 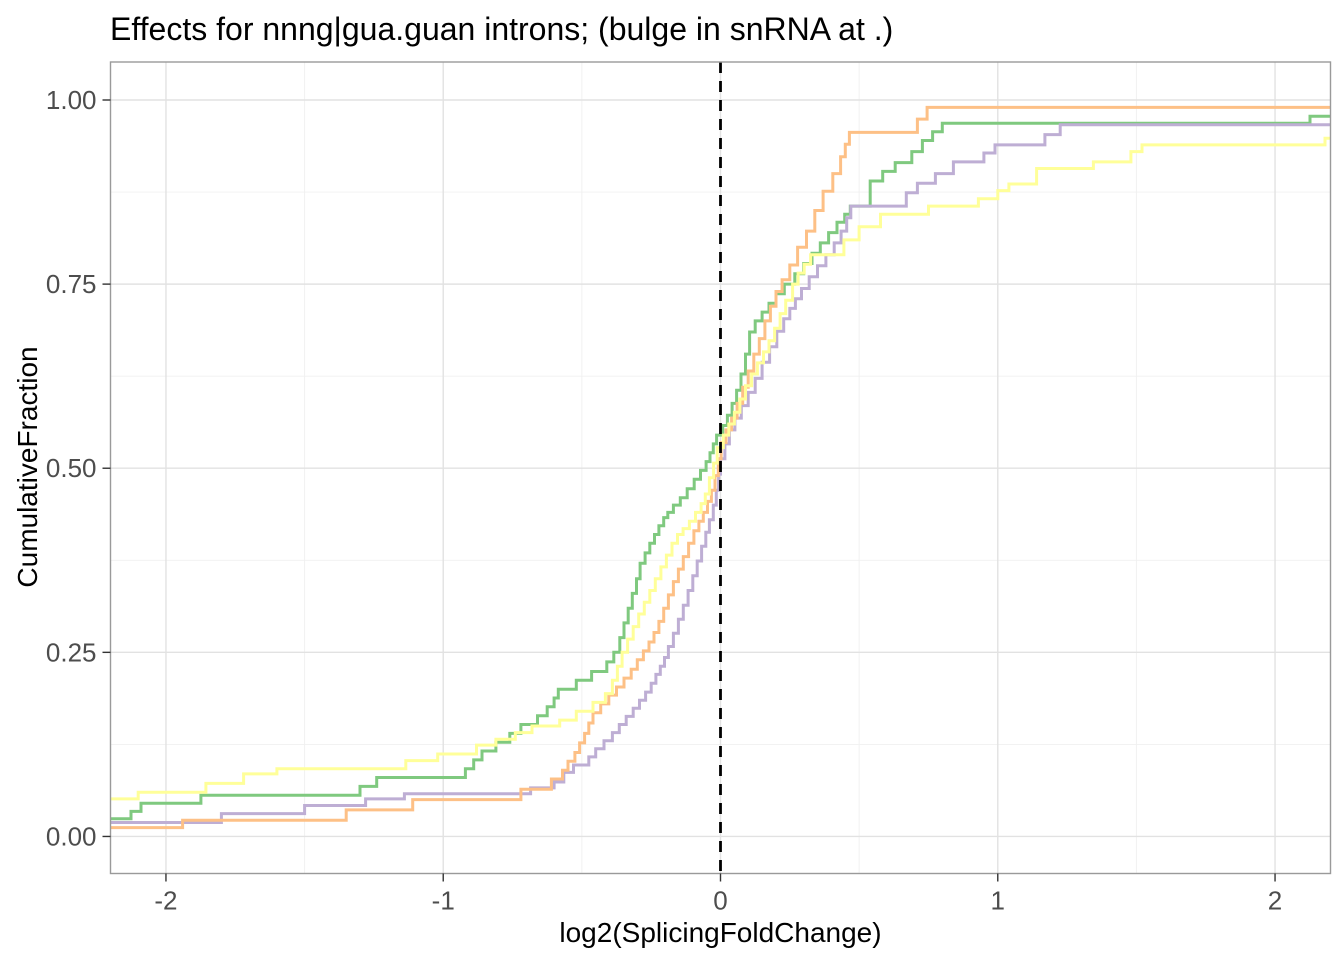 I want to click on x-tick-label: 1, so click(x=998, y=901).